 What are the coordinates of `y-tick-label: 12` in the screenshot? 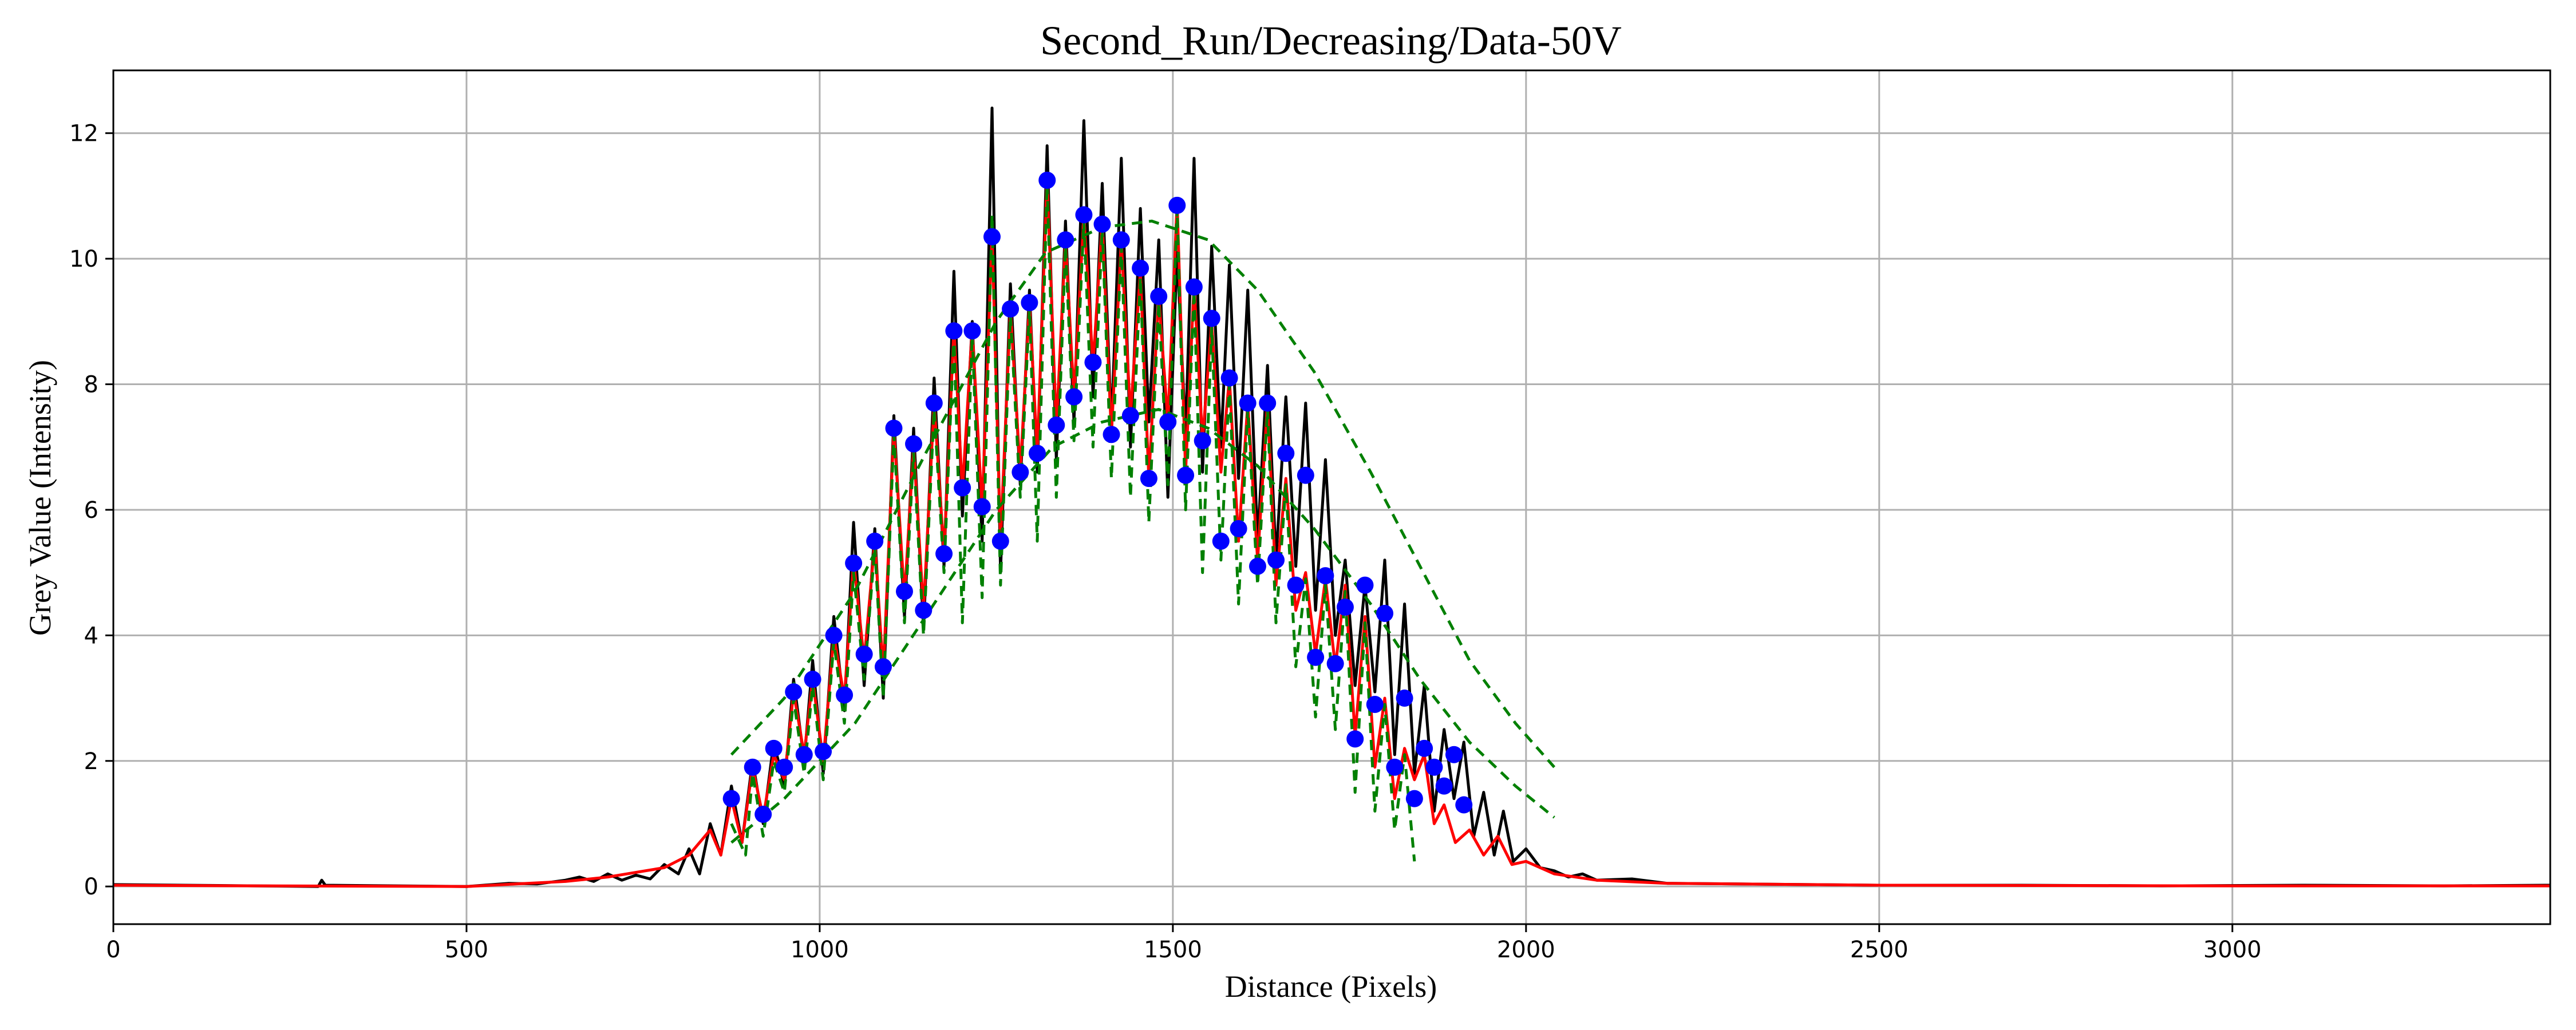 It's located at (83, 134).